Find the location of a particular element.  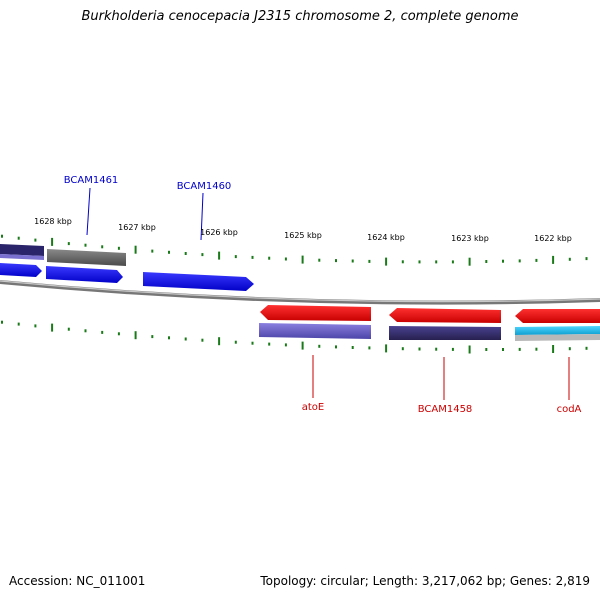

inner-tick-row is located at coordinates (294, 337).